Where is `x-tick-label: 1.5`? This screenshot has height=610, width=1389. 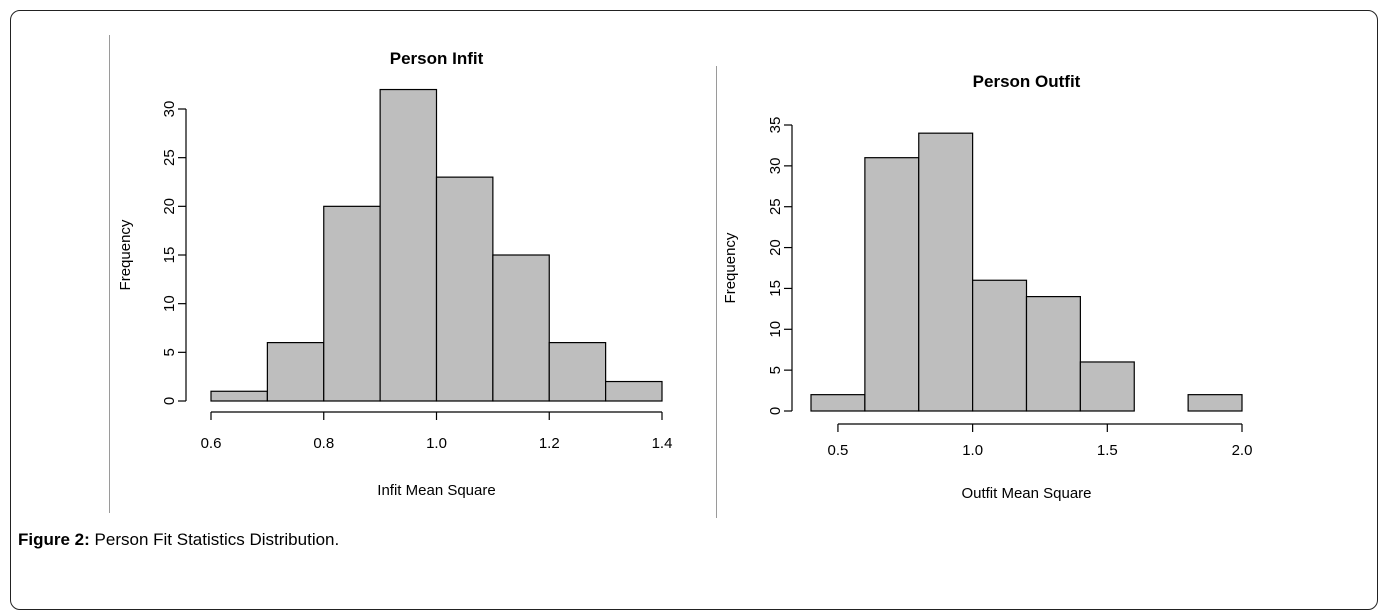
x-tick-label: 1.5 is located at coordinates (1107, 450).